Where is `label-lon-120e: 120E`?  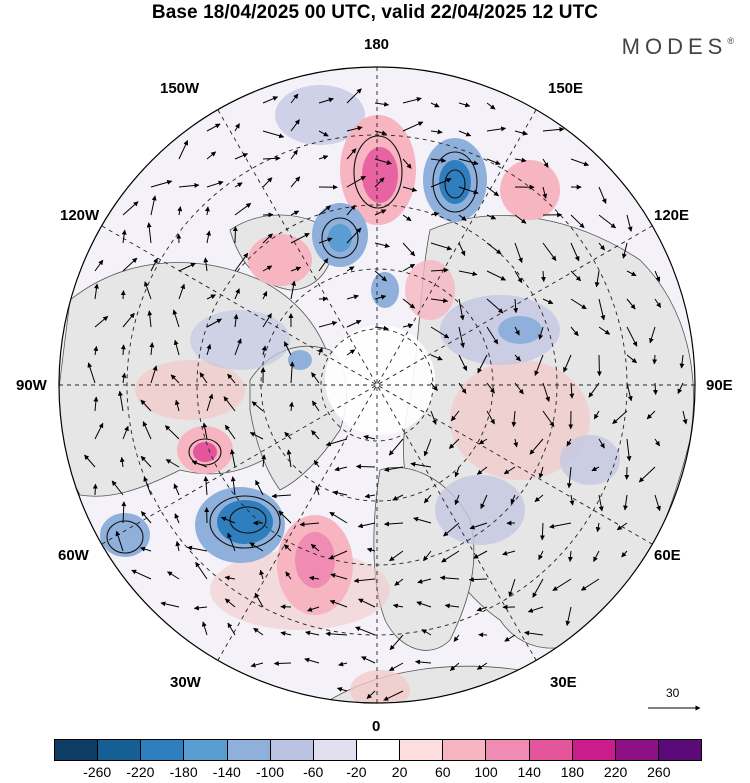 label-lon-120e: 120E is located at coordinates (672, 215).